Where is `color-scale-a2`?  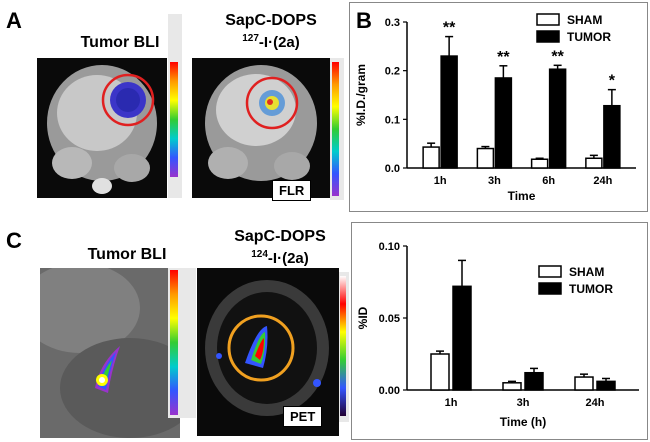
color-scale-a2 is located at coordinates (335, 129).